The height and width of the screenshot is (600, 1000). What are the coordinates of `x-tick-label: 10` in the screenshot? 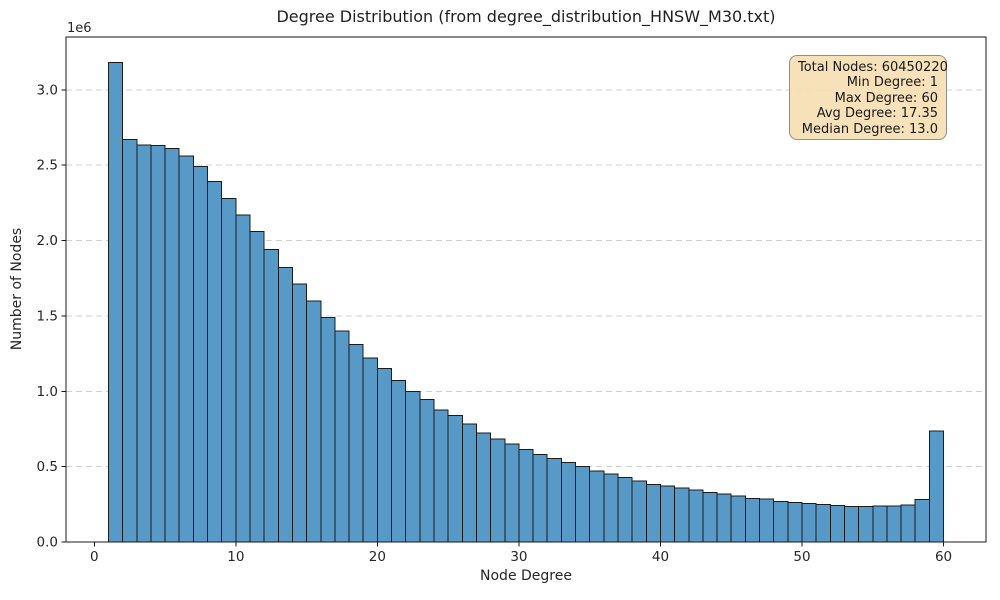 It's located at (235, 557).